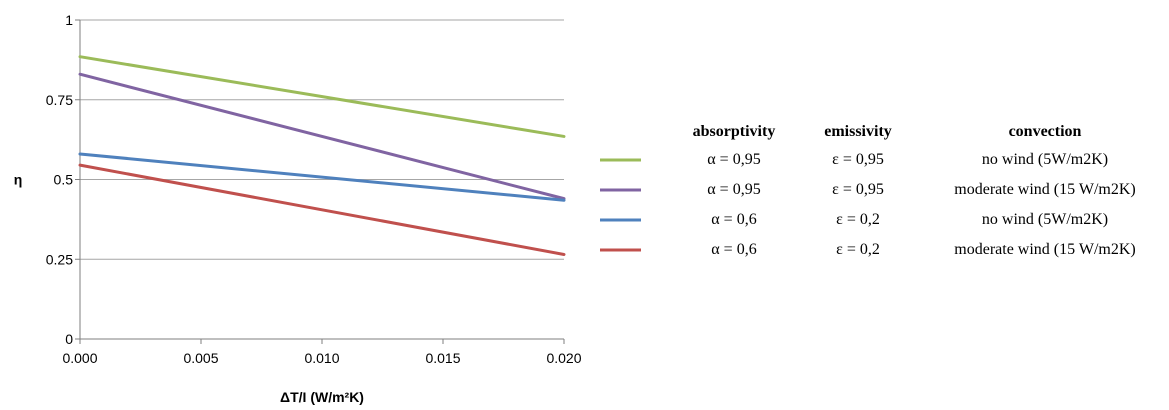  What do you see at coordinates (321, 358) in the screenshot?
I see `x-tick-label: 0.010` at bounding box center [321, 358].